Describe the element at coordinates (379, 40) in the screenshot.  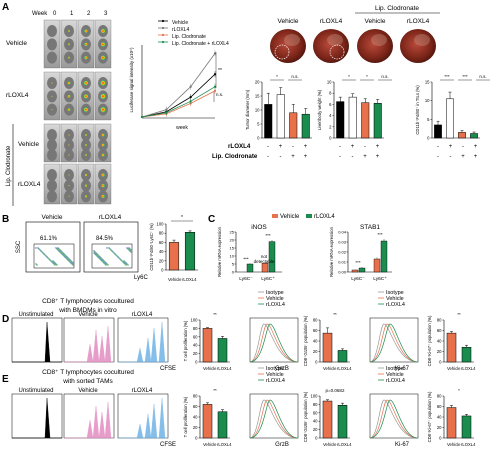
I see `liver-highlight` at that location.